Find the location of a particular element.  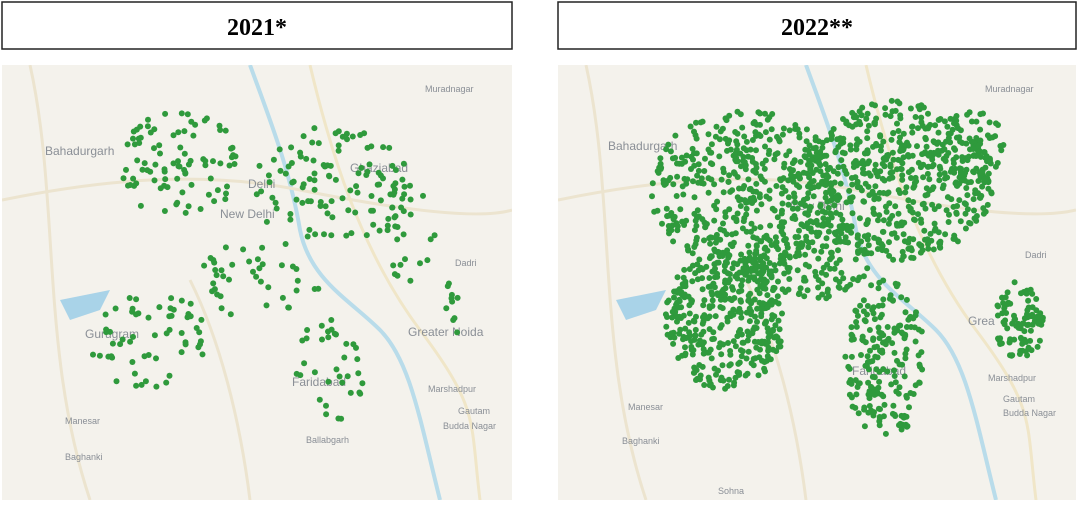

place-label: Baghanki is located at coordinates (84, 457).